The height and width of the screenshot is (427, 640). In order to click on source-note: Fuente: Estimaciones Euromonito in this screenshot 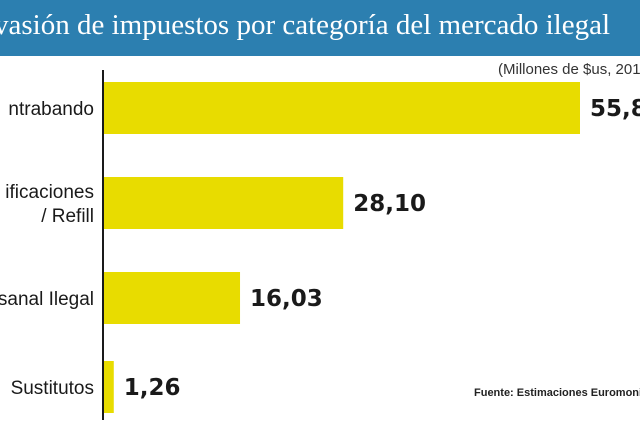, I will do `click(557, 393)`.